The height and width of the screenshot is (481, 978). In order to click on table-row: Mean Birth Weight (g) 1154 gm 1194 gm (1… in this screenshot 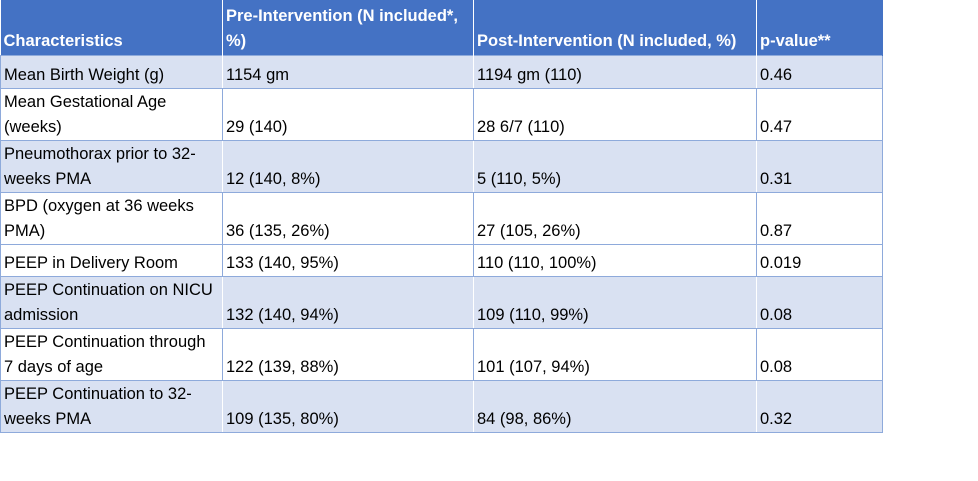, I will do `click(441, 72)`.